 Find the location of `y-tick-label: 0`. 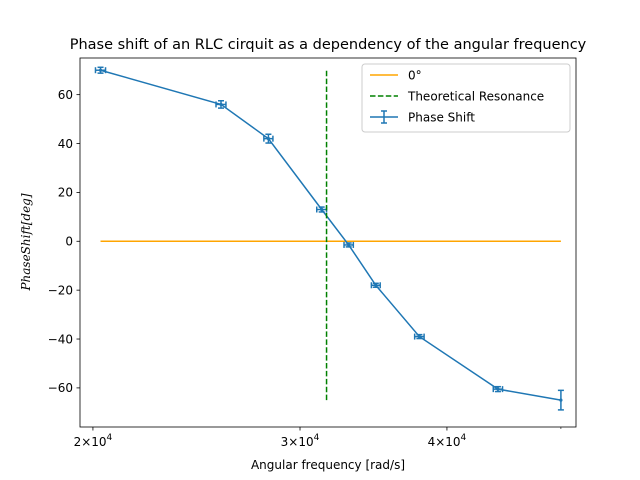

y-tick-label: 0 is located at coordinates (69, 242).